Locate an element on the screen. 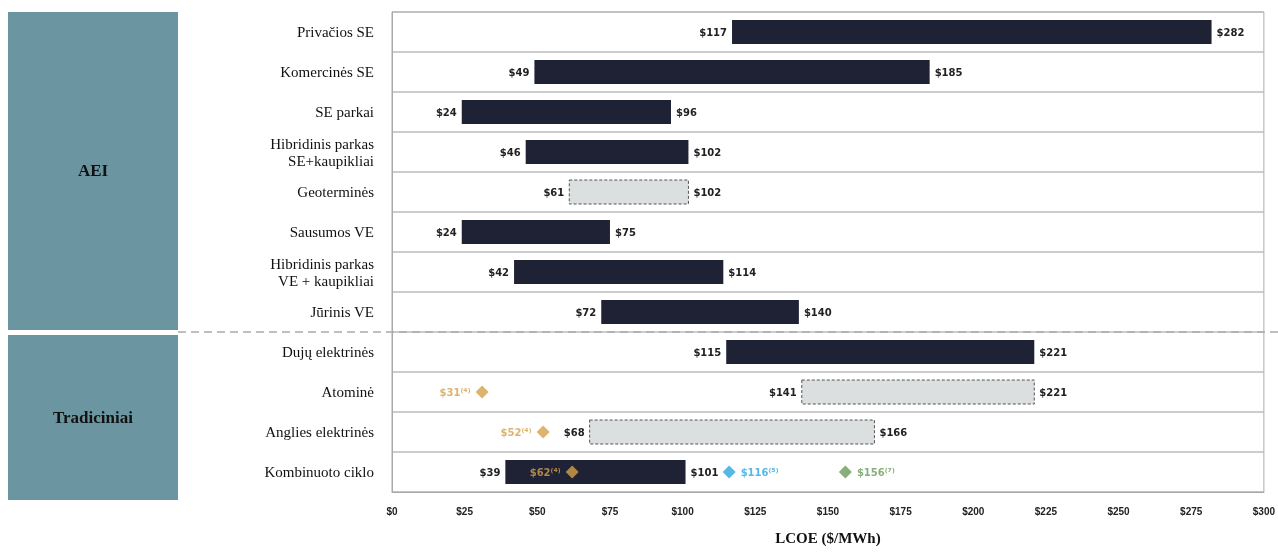 The image size is (1278, 552). y-tick-label: Komercinės SE is located at coordinates (327, 72).